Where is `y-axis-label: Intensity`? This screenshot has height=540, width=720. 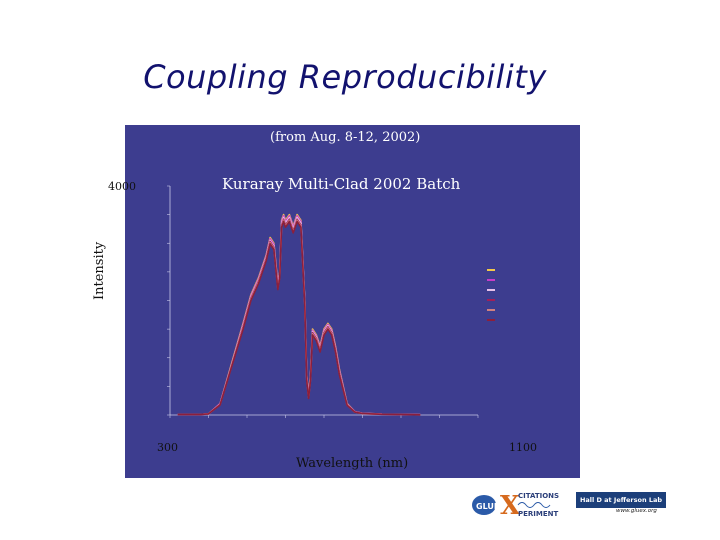 y-axis-label: Intensity is located at coordinates (99, 270).